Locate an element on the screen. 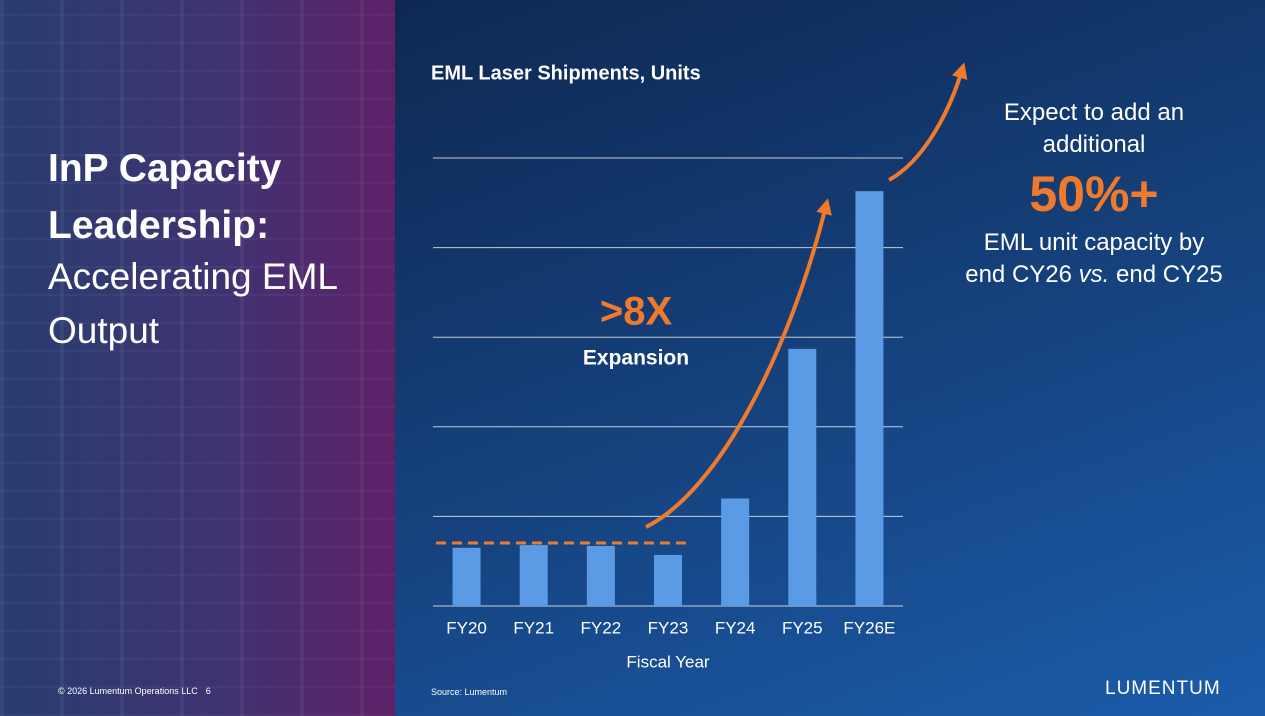 This screenshot has height=716, width=1265. x-tick-label: FY20 is located at coordinates (466, 627).